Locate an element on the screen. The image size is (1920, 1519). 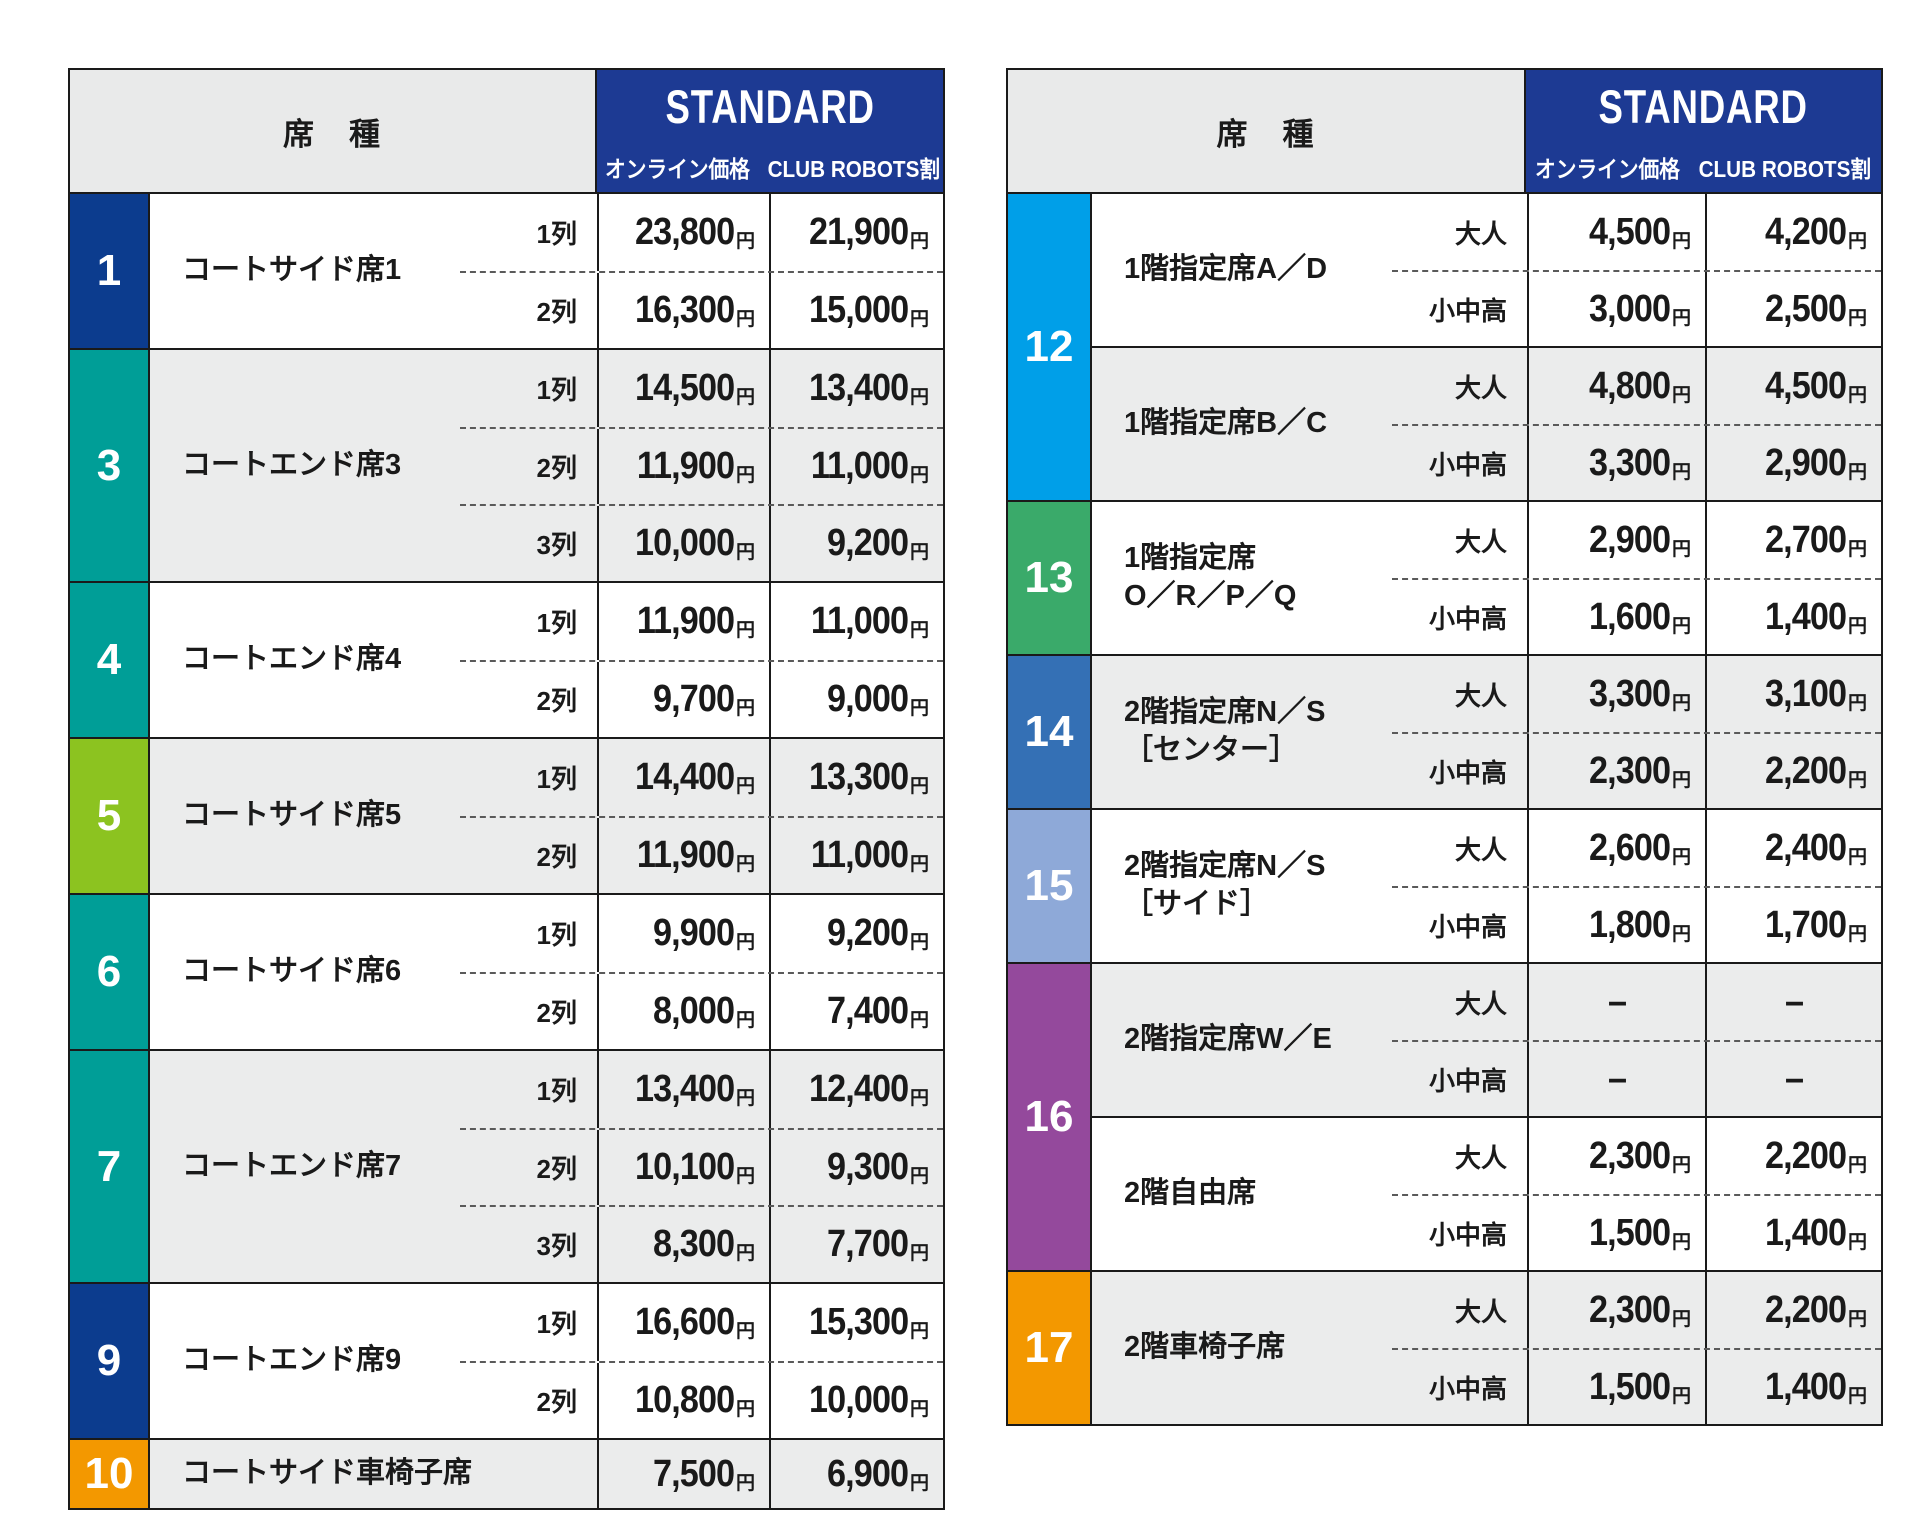
online-price-cell: 16,600 円 is located at coordinates (683, 1322).